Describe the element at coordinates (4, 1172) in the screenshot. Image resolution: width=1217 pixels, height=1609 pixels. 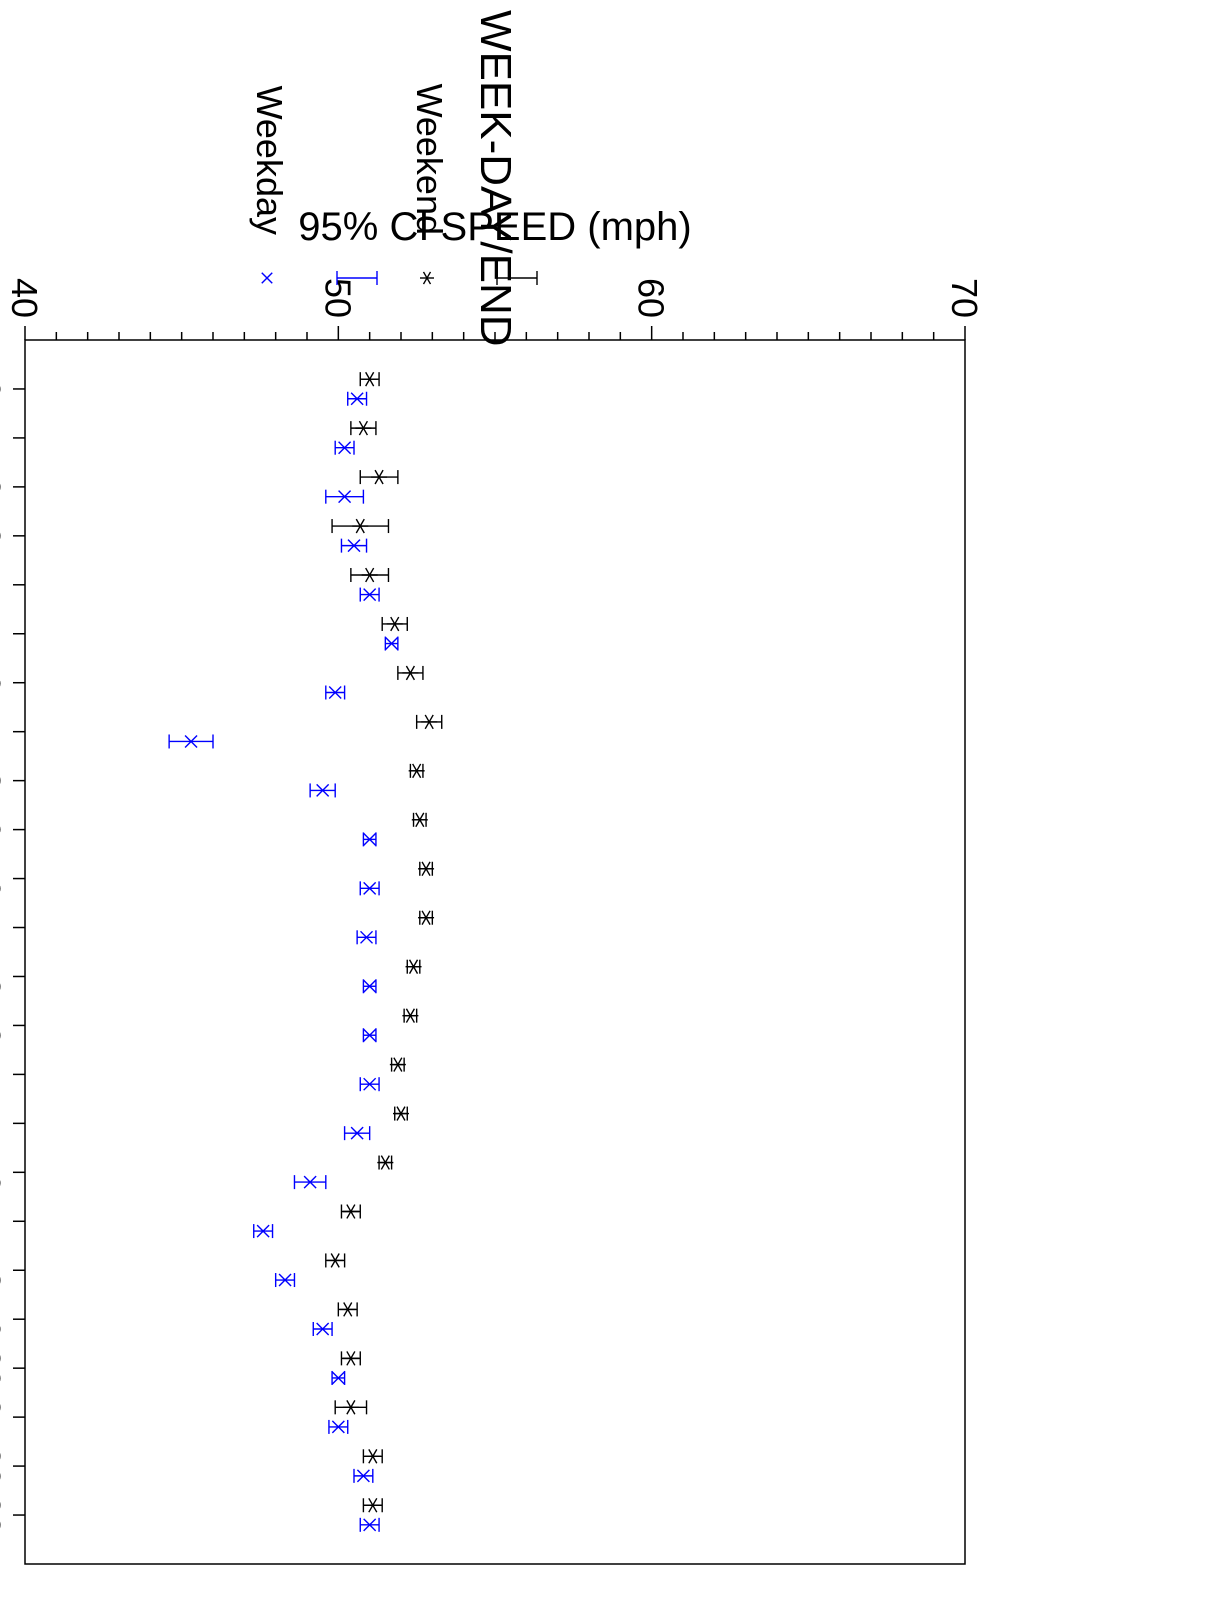
I see `x-tick-label: 16` at that location.